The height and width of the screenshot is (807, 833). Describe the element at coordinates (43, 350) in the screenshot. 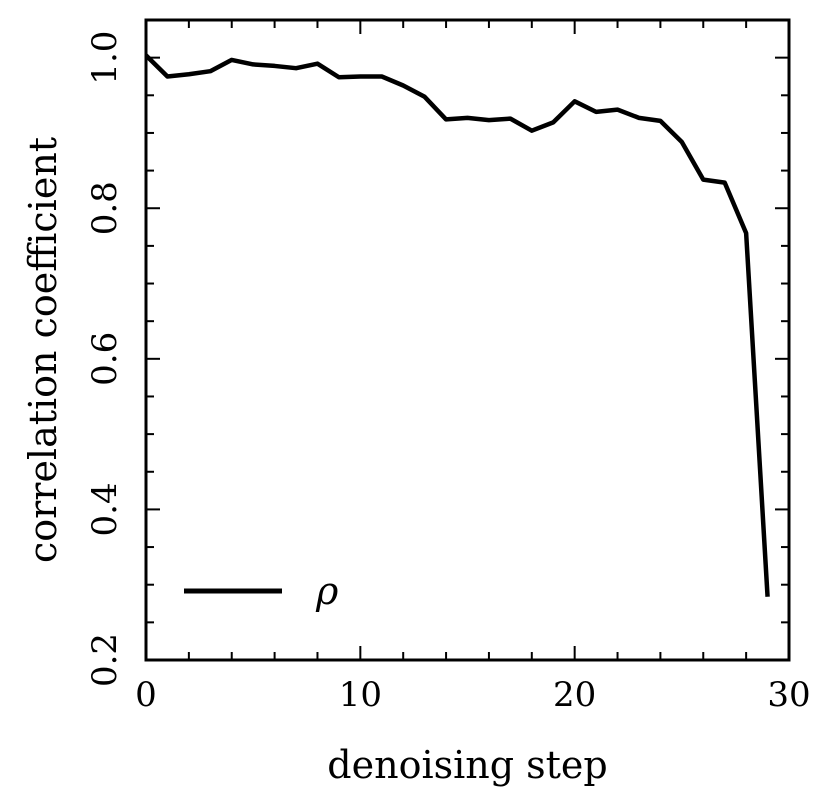

I see `y-axis-label: correlation coefficient` at that location.